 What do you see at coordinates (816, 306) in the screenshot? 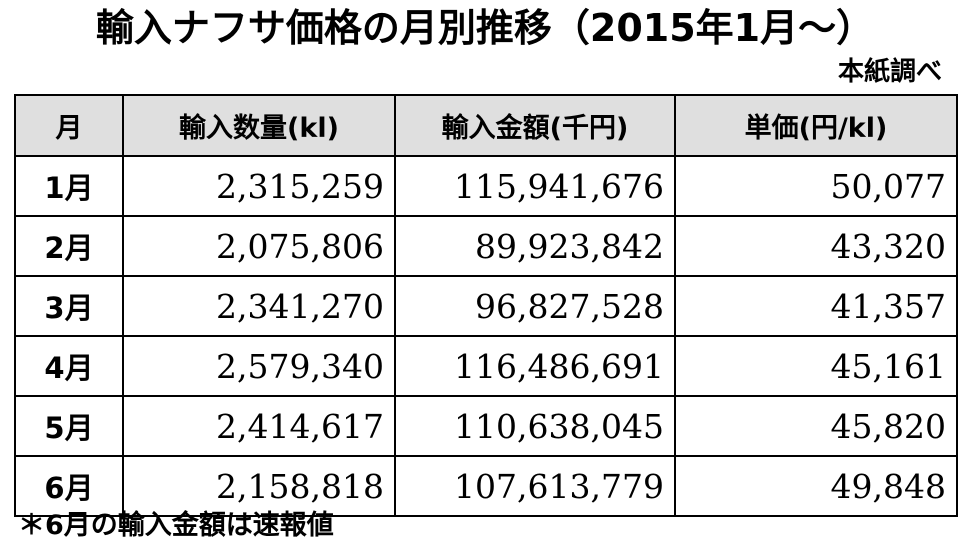
I see `row-unit-price: 41,357` at bounding box center [816, 306].